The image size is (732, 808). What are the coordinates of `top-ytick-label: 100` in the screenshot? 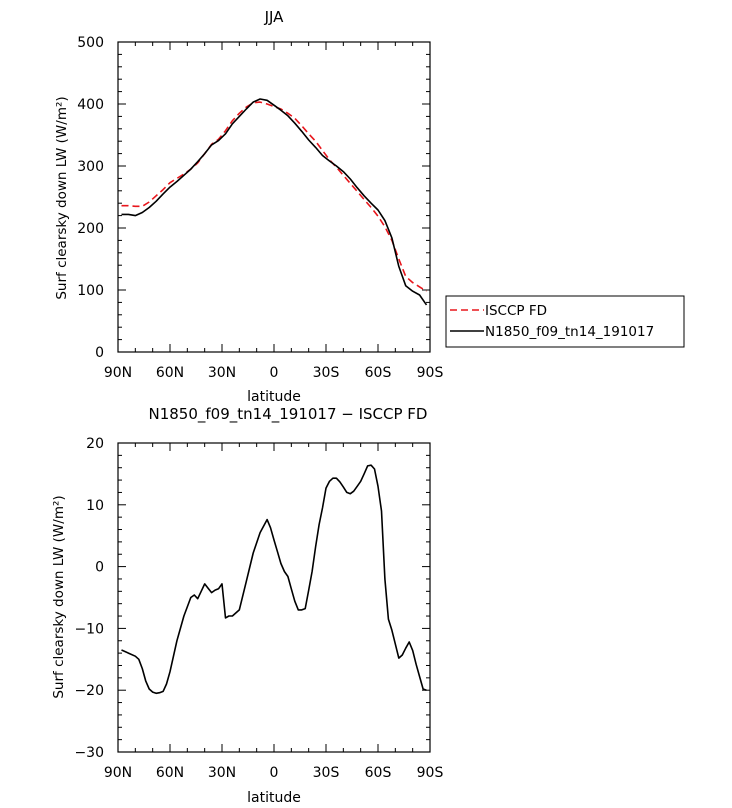 It's located at (90, 291).